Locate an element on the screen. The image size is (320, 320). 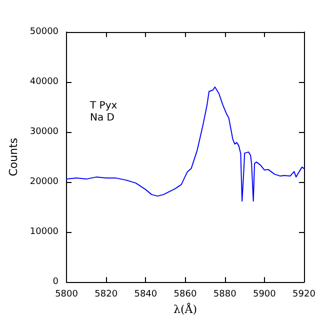
x-tick-label: 5900 is located at coordinates (264, 295).